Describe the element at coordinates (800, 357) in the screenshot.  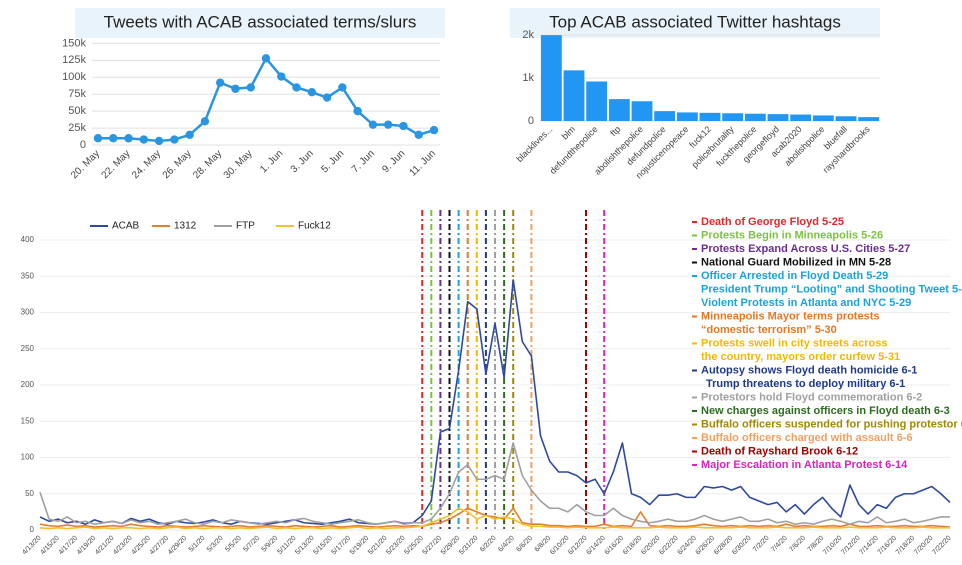
I see `event-text: the country, mayors order curfew 5-31` at that location.